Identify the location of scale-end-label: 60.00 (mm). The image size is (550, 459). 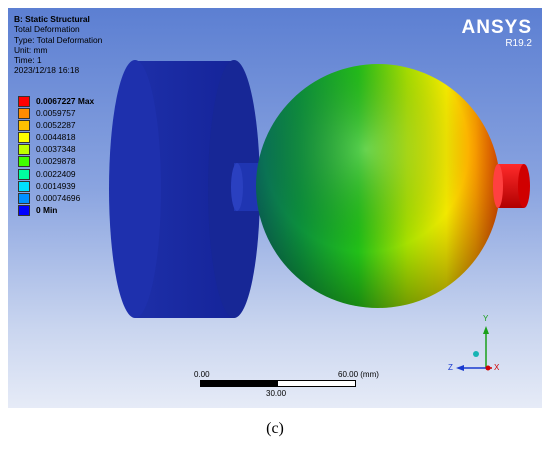
(358, 374).